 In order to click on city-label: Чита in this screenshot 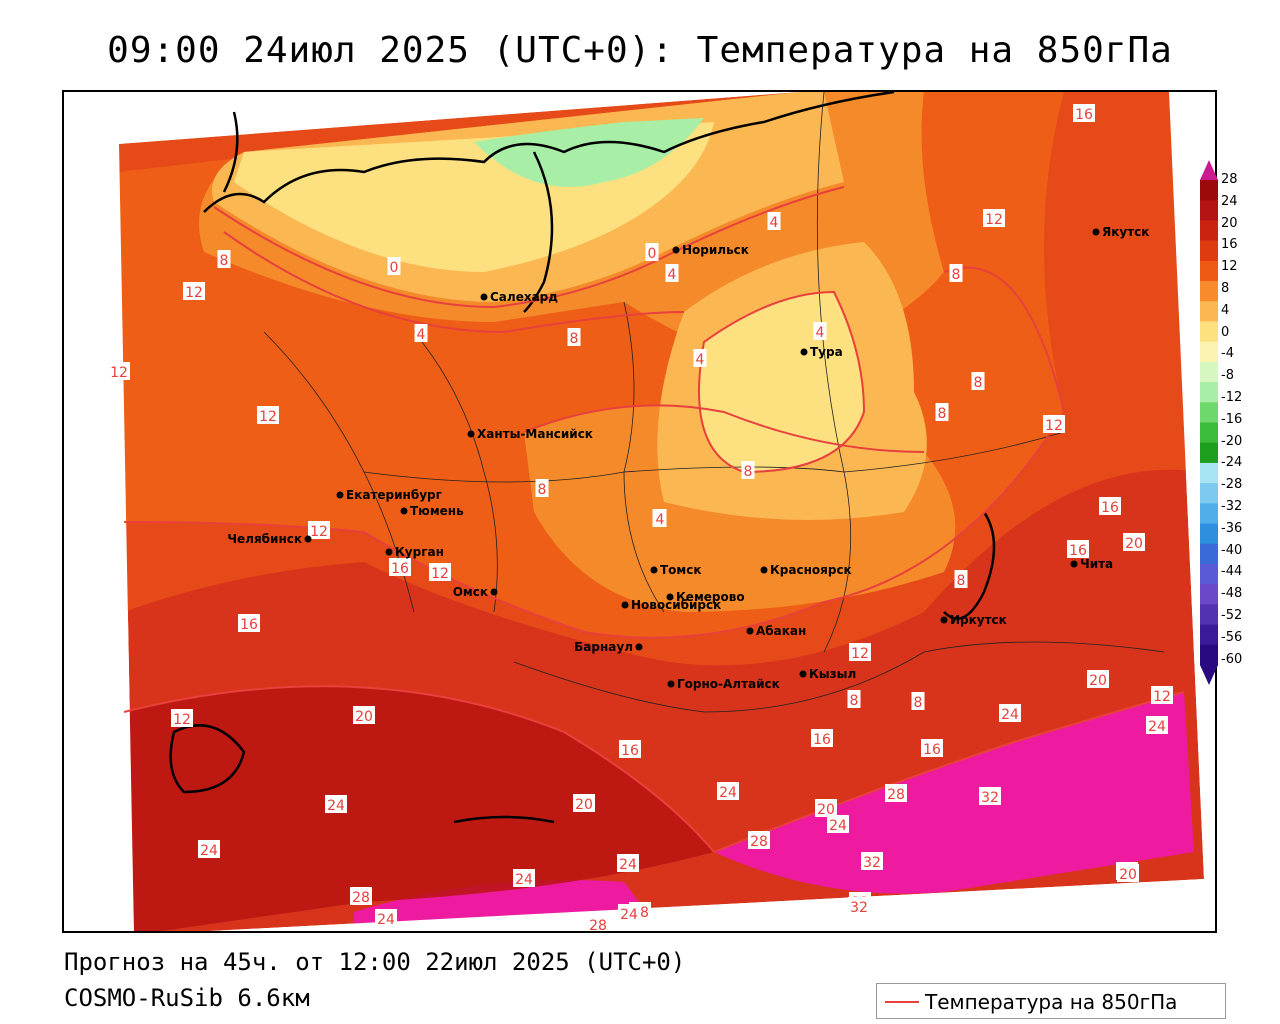, I will do `click(1096, 564)`.